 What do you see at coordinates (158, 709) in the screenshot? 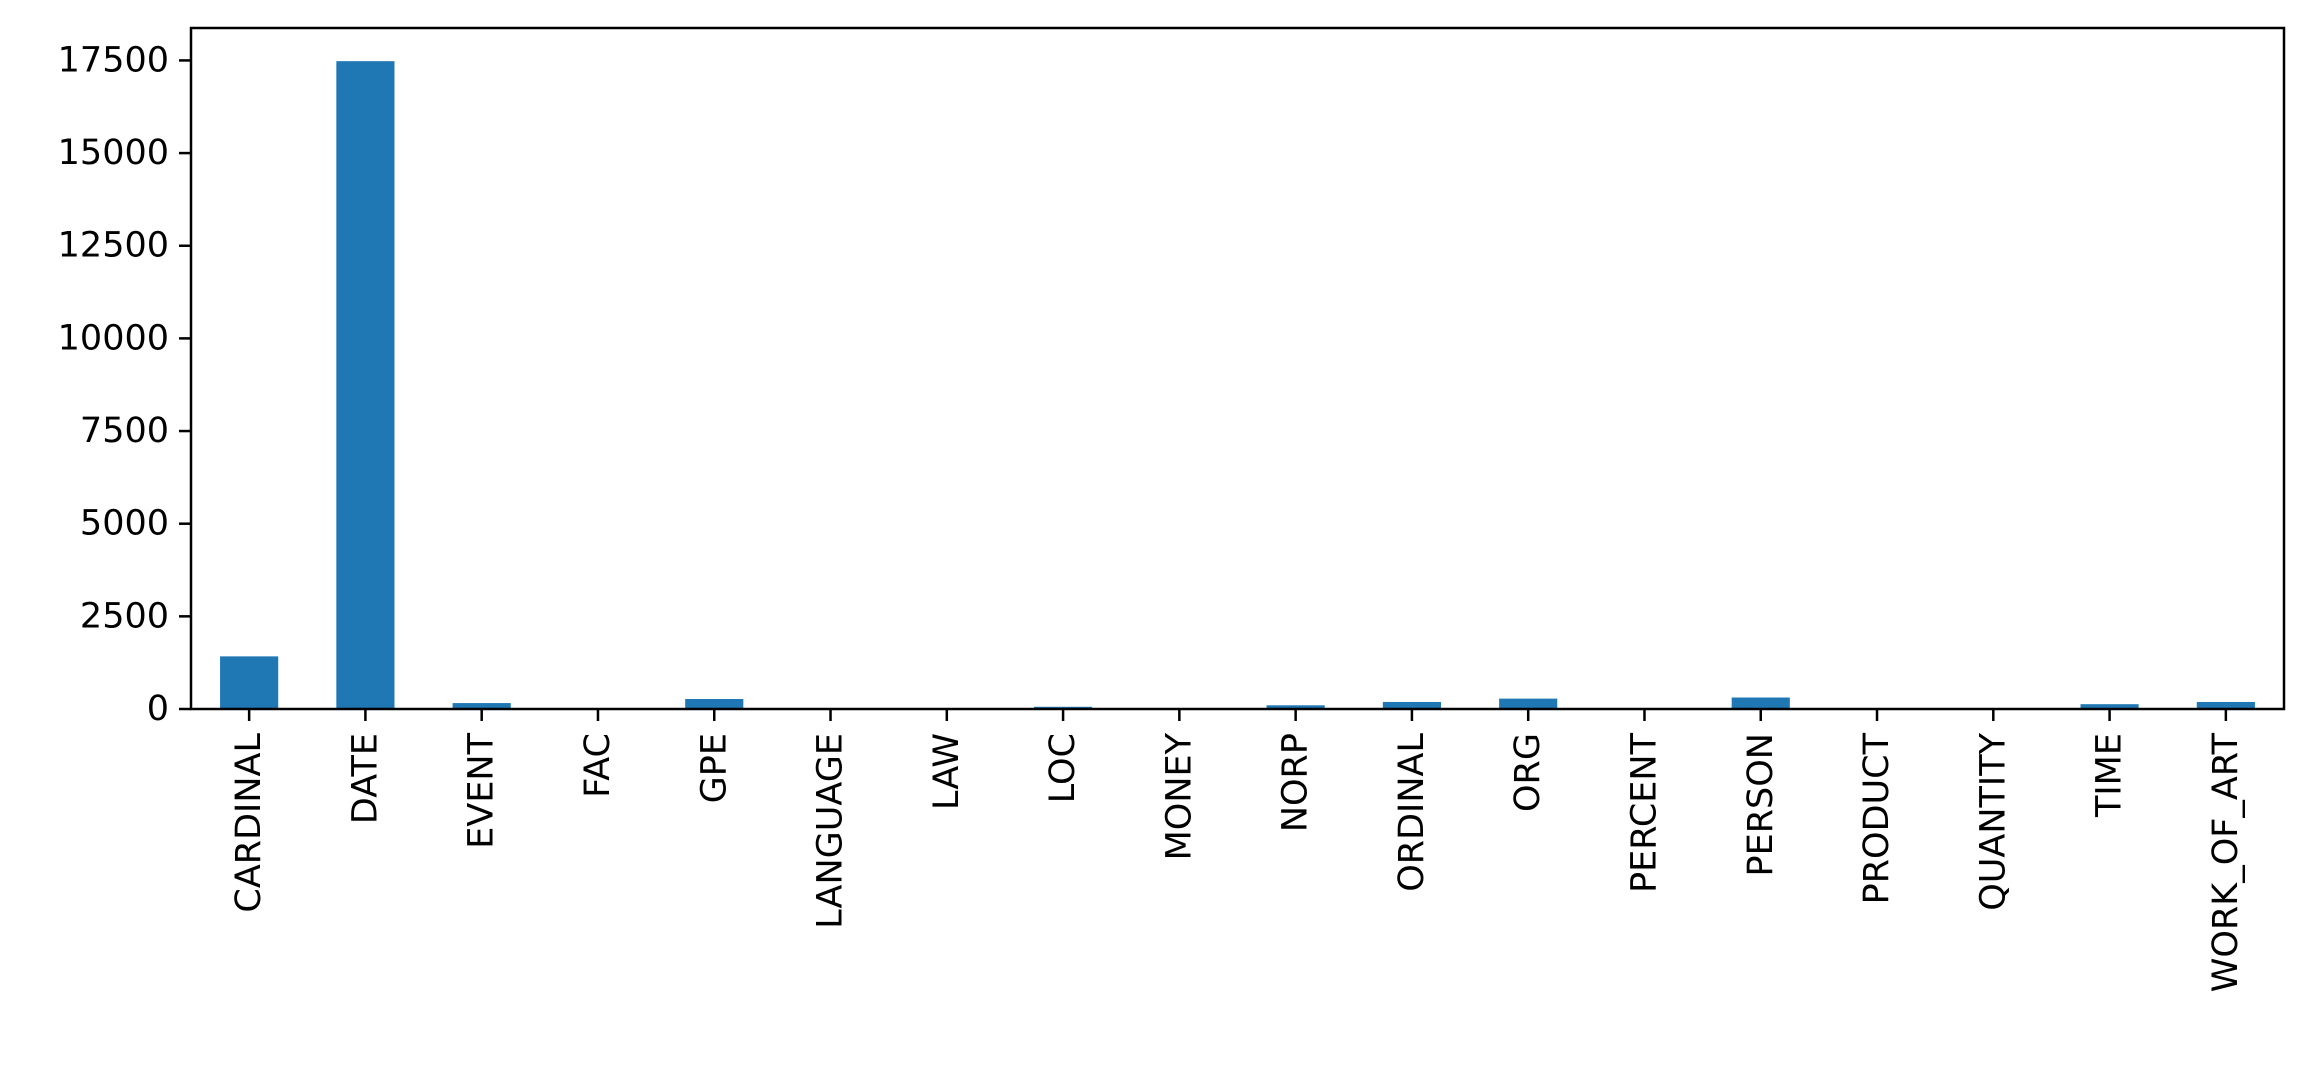
I see `y-tick-label: 0` at bounding box center [158, 709].